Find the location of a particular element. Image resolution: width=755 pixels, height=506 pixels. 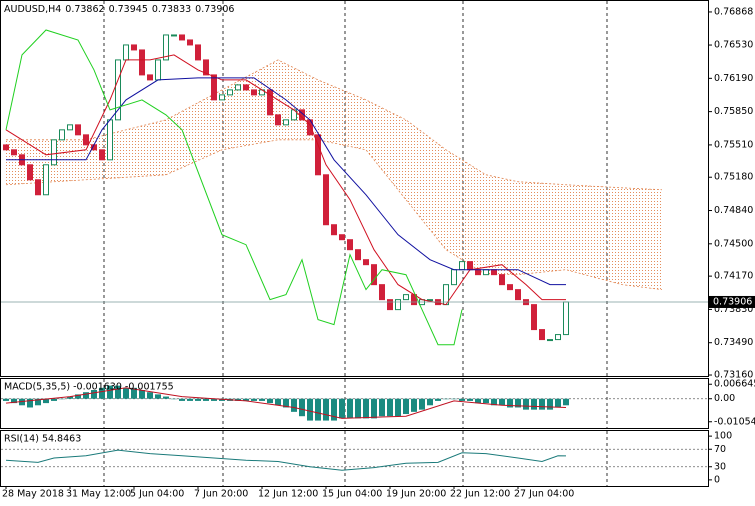

x-tick-label: 19 Jun 20:00 is located at coordinates (416, 494).